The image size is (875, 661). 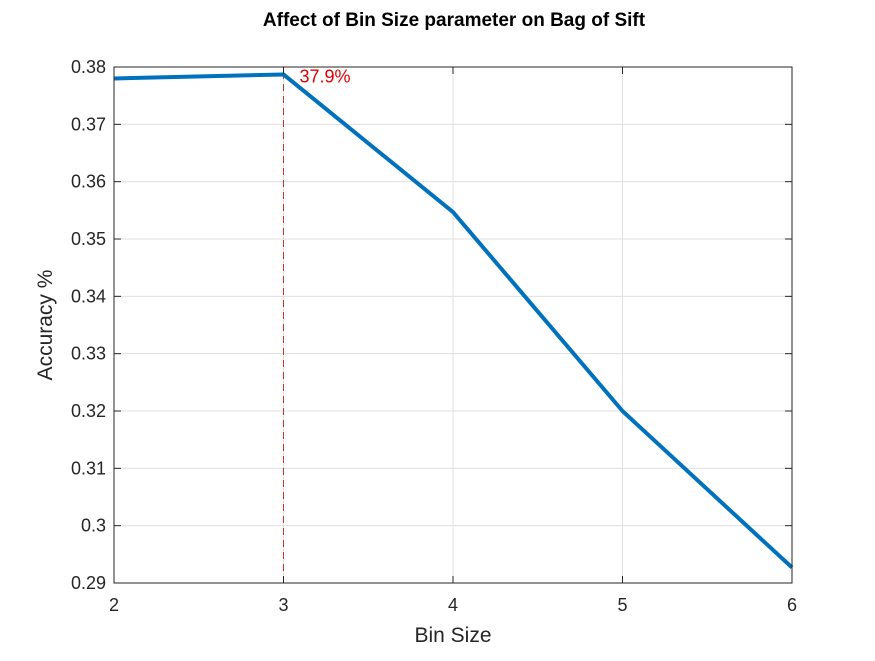 What do you see at coordinates (88, 67) in the screenshot?
I see `y-tick-label: 0.38` at bounding box center [88, 67].